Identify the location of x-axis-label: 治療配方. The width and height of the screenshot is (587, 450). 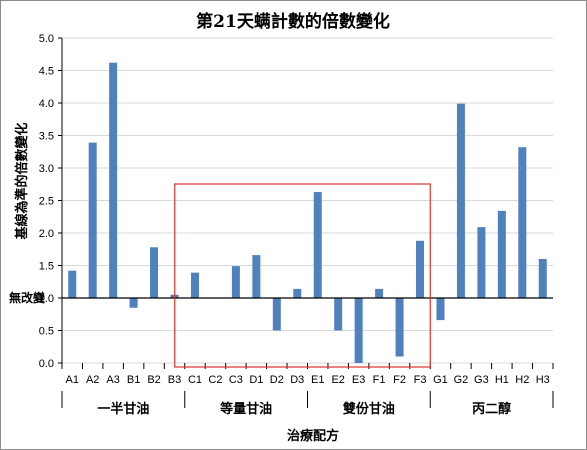
(313, 436).